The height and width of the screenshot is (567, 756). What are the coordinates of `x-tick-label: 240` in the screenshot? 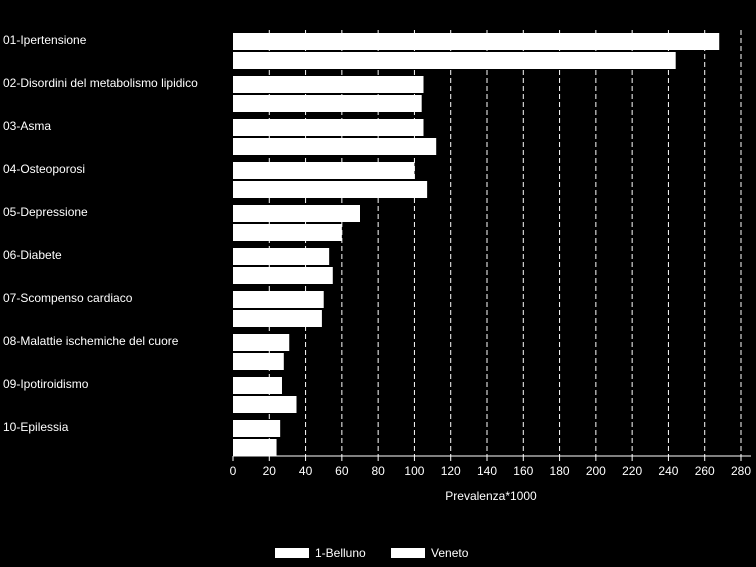 It's located at (668, 471).